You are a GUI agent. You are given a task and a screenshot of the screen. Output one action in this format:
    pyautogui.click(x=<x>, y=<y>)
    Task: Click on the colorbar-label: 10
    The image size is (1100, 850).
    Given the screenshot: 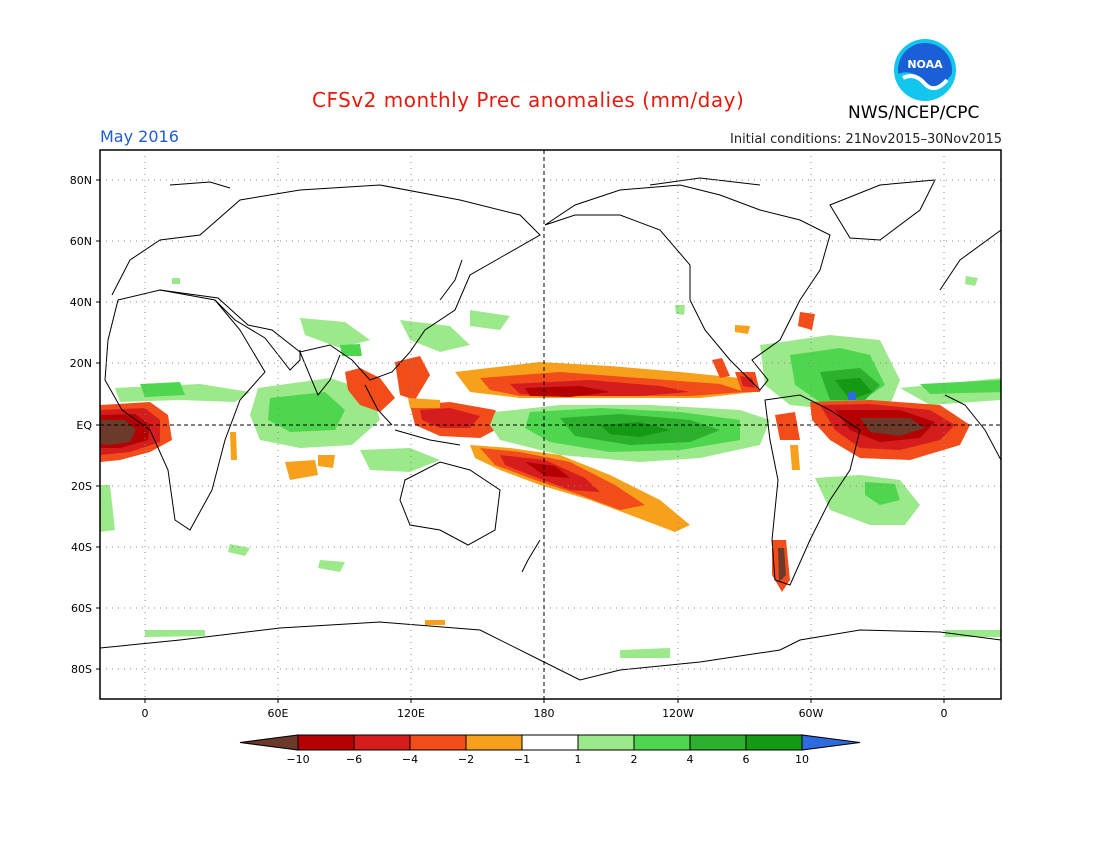 What is the action you would take?
    pyautogui.click(x=802, y=759)
    